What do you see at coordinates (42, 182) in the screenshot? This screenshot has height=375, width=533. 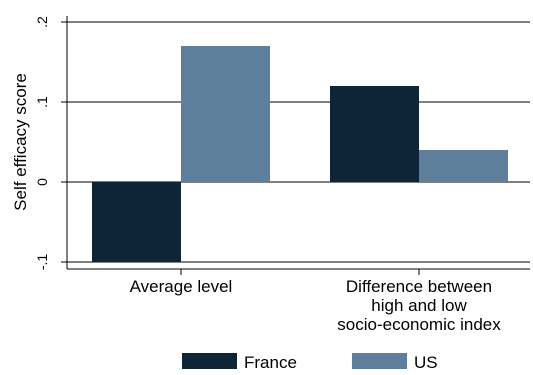 I see `y-tick-label: 0` at bounding box center [42, 182].